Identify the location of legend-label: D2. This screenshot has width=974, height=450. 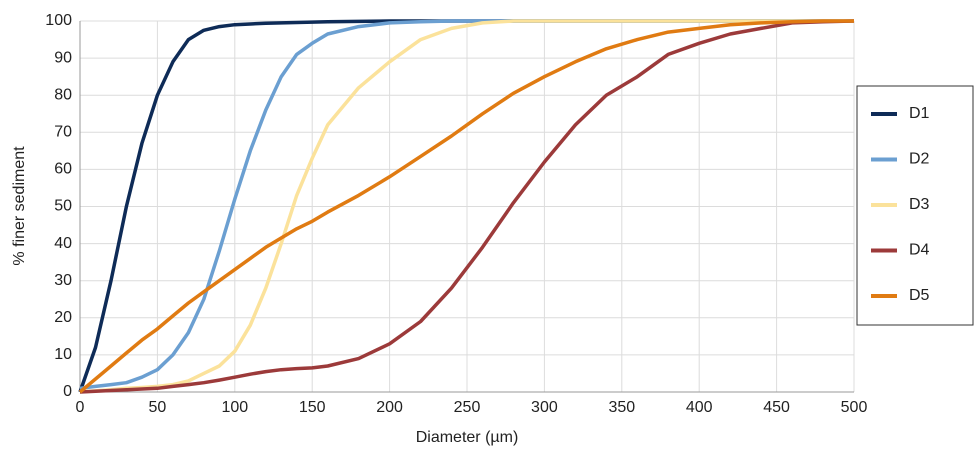
(919, 159).